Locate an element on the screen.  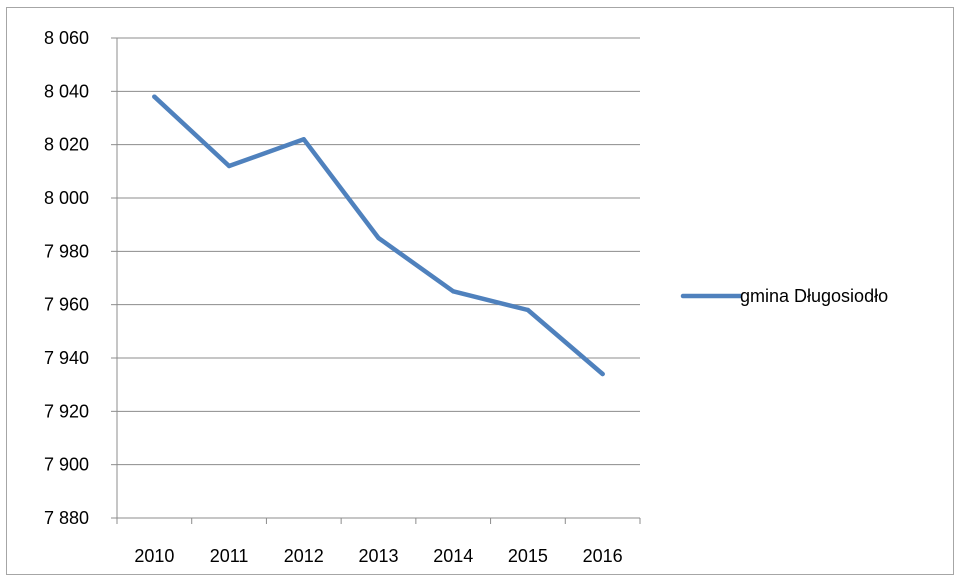
x-tick-label: 2016 is located at coordinates (603, 556).